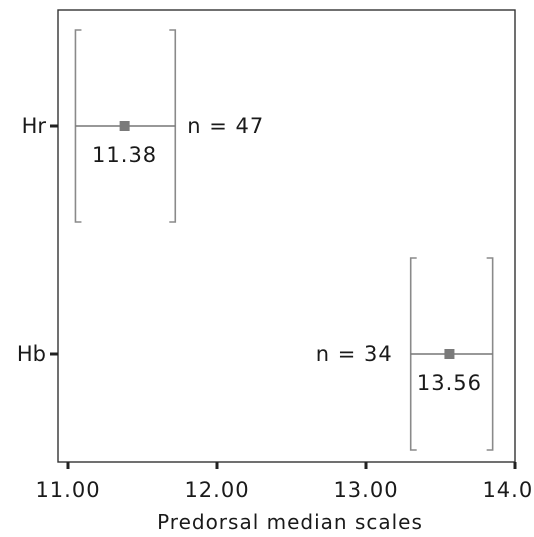  What do you see at coordinates (405, 354) in the screenshot?
I see `group-hb: 13.56 n = 34` at bounding box center [405, 354].